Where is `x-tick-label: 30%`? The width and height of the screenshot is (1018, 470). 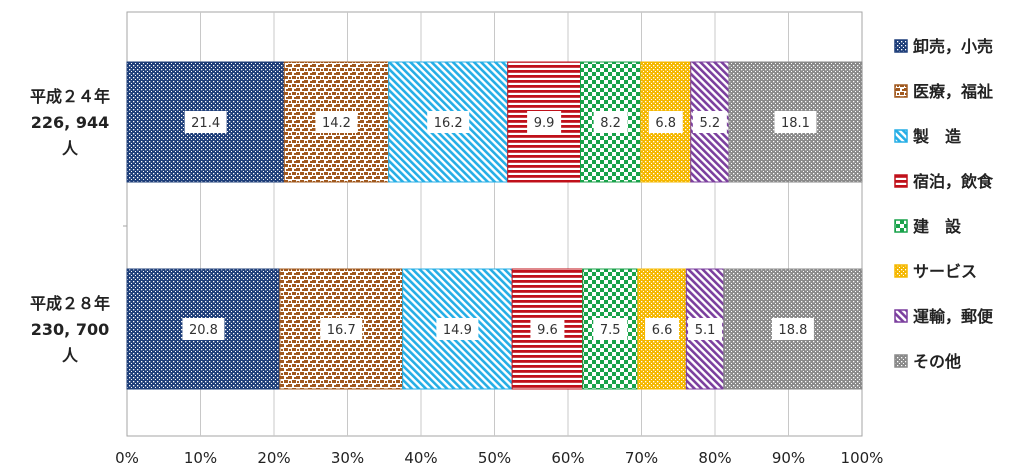 x-tick-label: 30% is located at coordinates (347, 458).